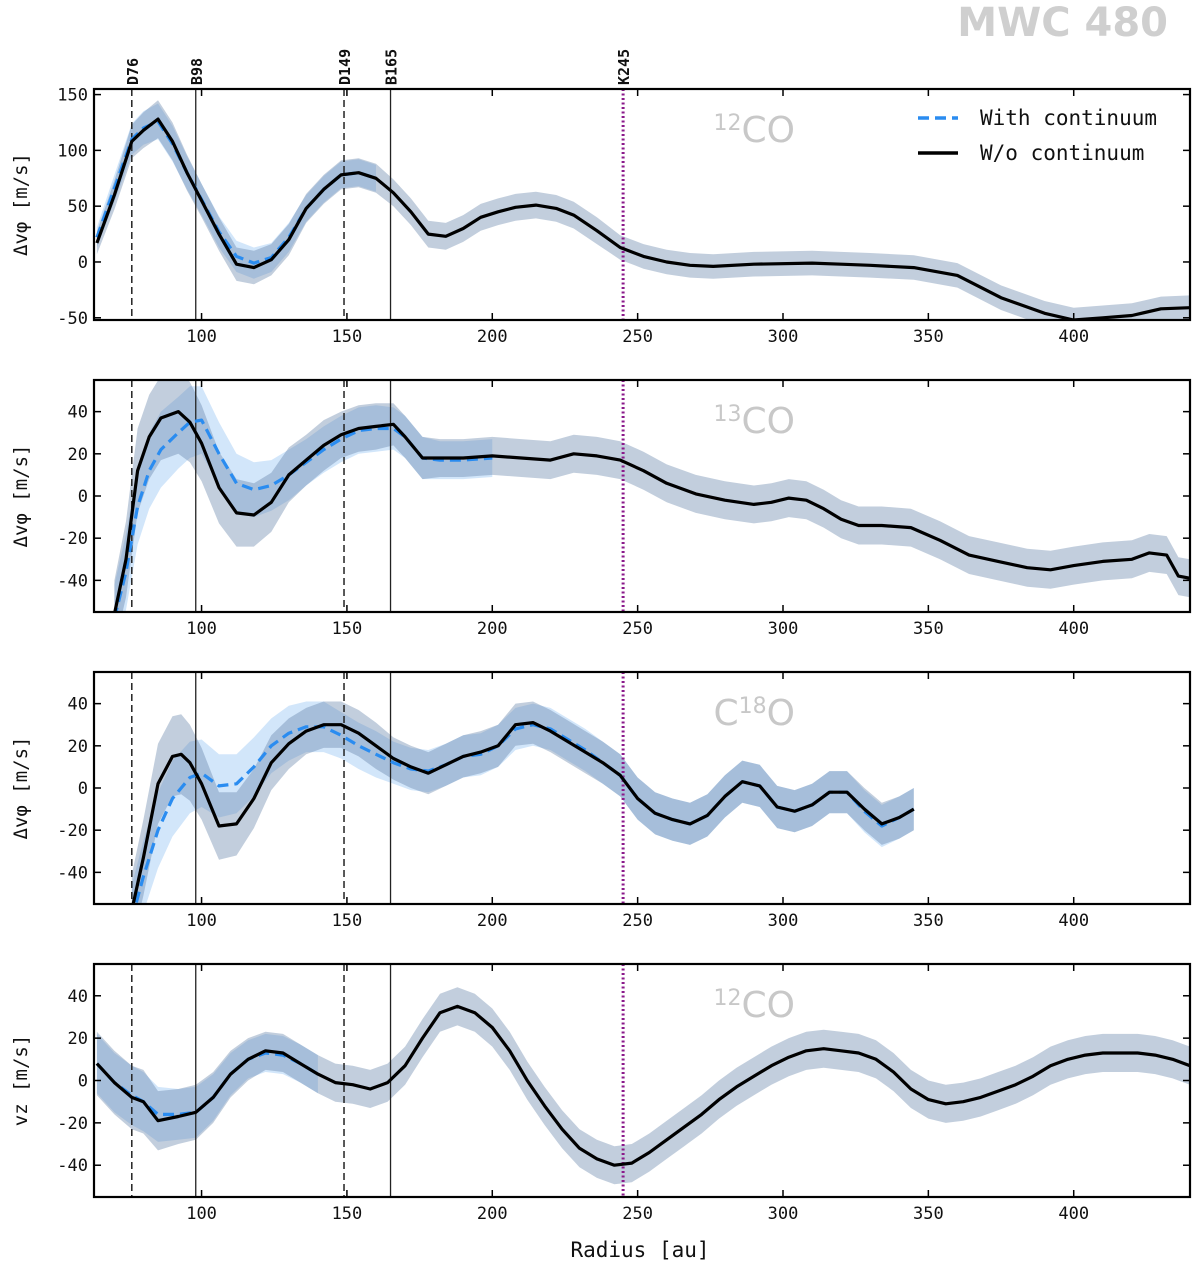 The height and width of the screenshot is (1269, 1200). What do you see at coordinates (392, 67) in the screenshot?
I see `feature-label-b165: B165` at bounding box center [392, 67].